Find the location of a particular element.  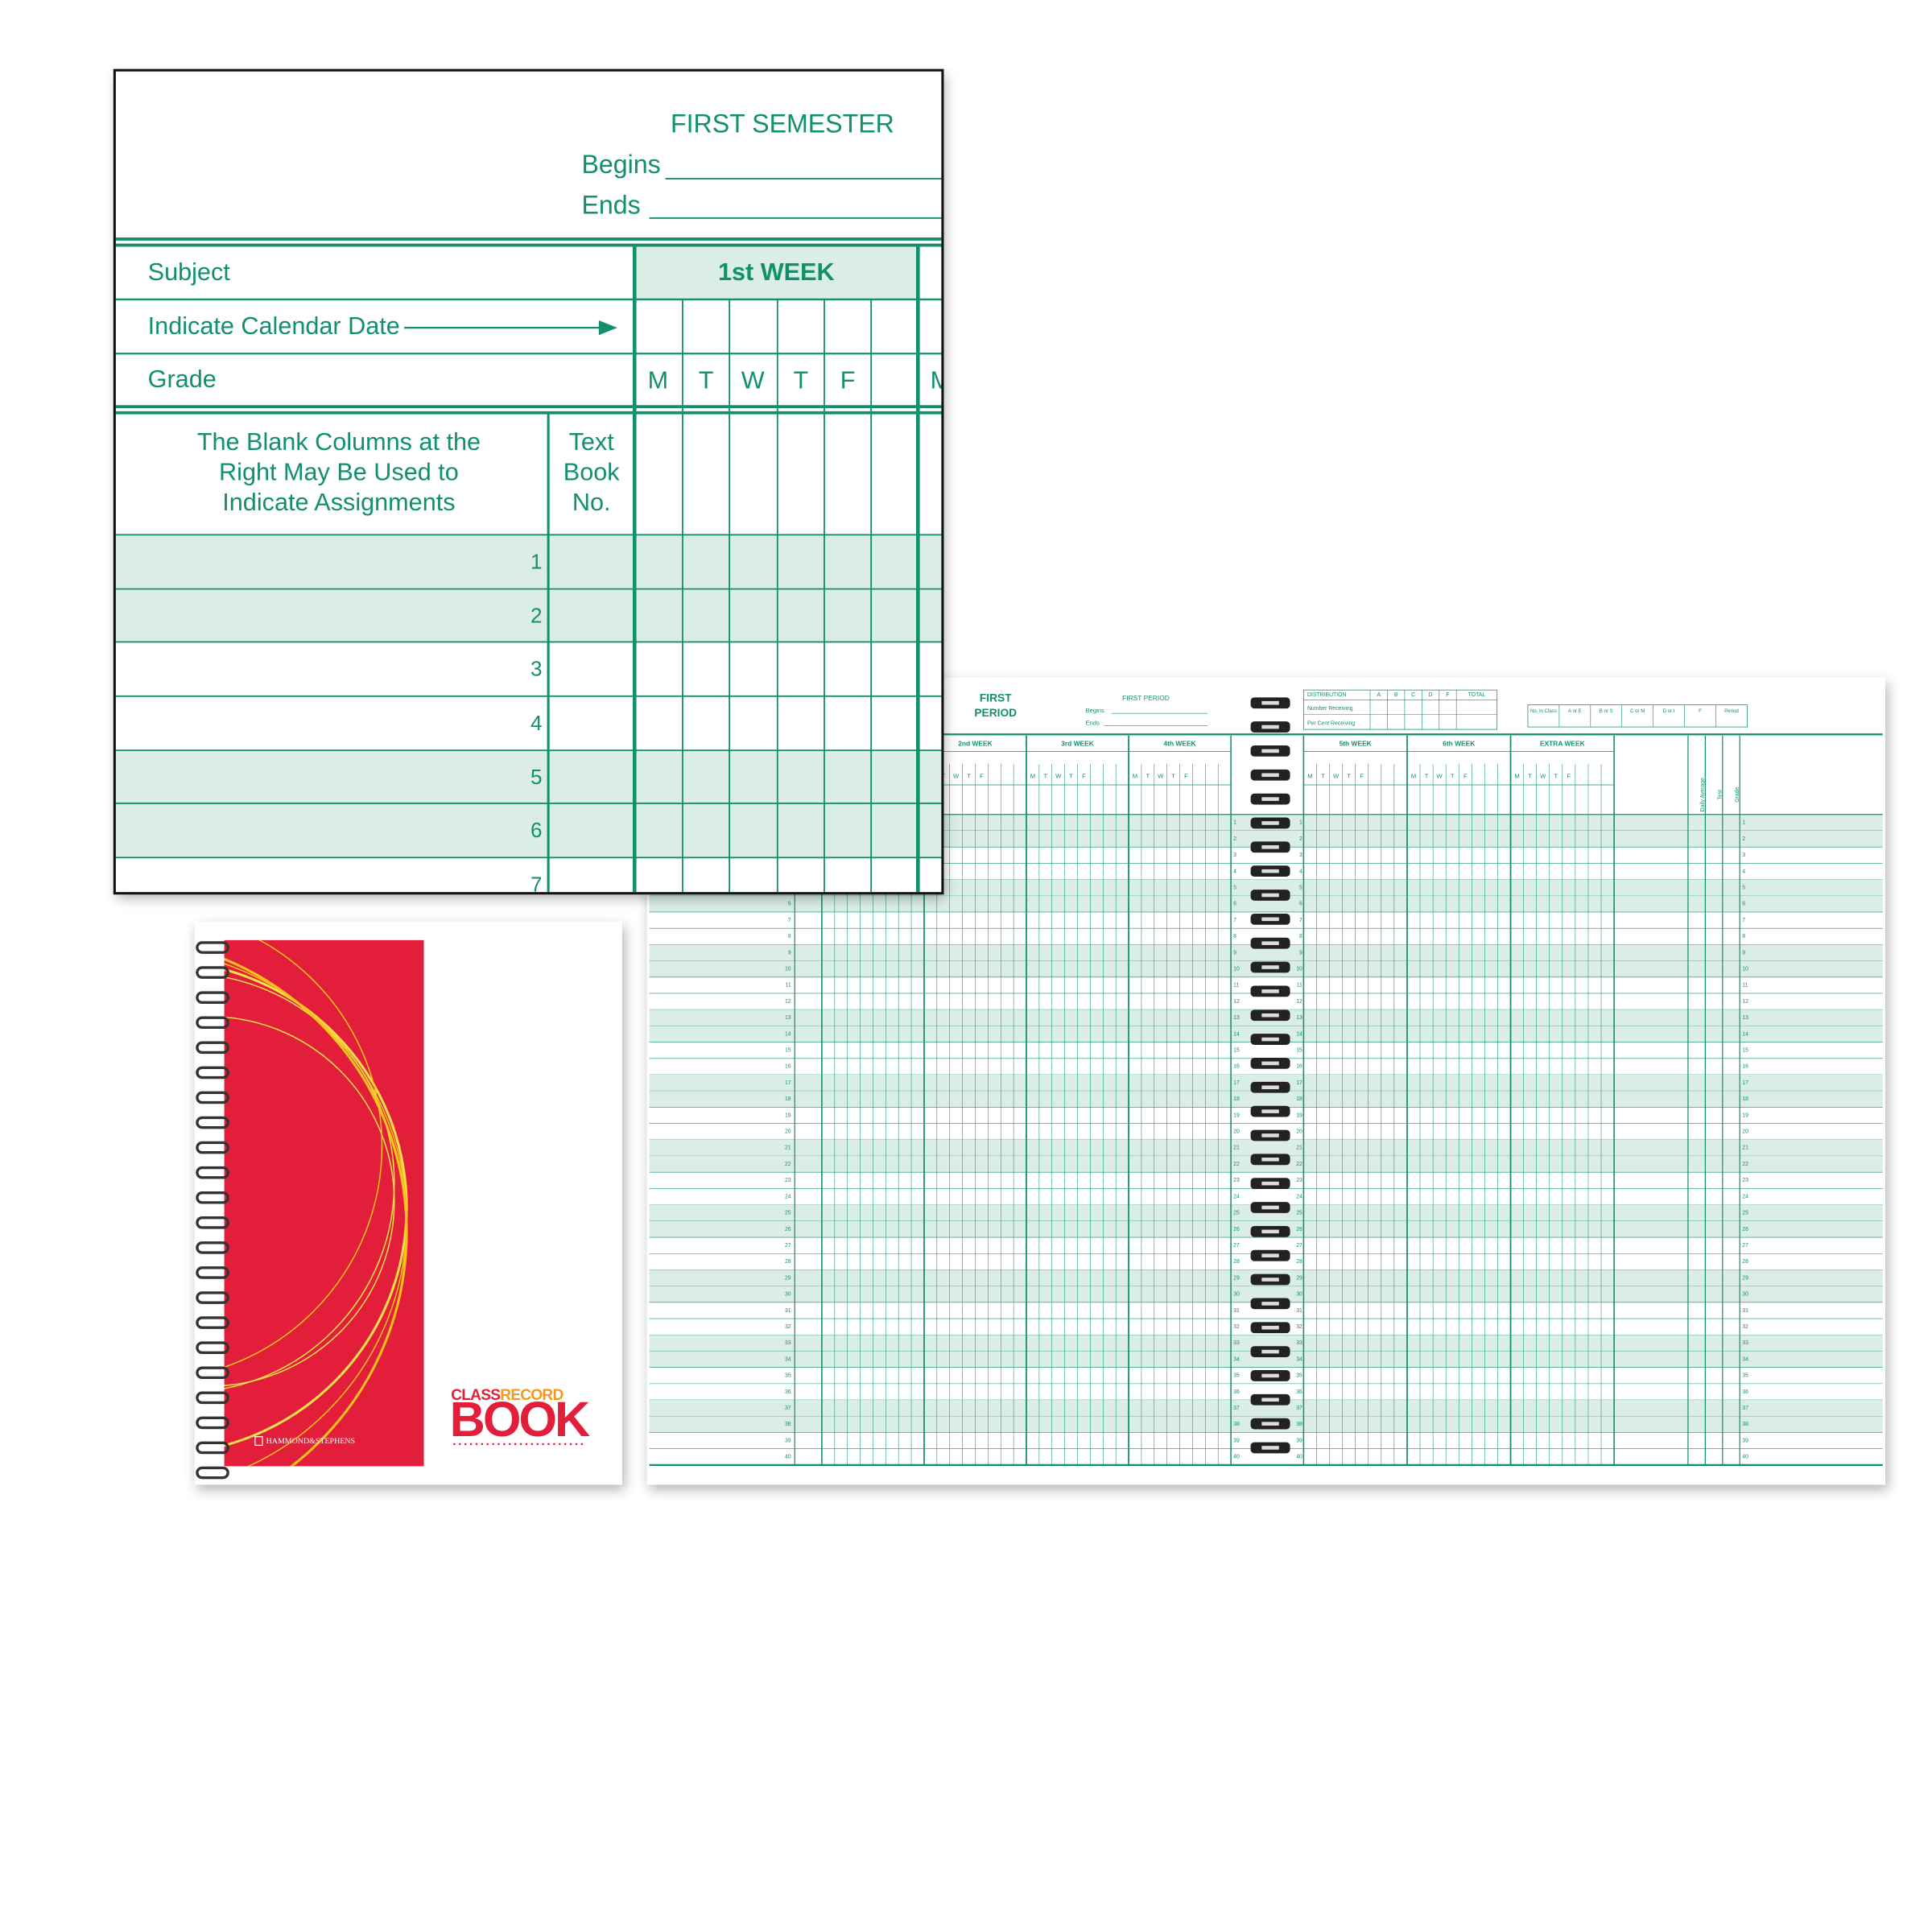

row-number: 40 is located at coordinates (788, 1457).